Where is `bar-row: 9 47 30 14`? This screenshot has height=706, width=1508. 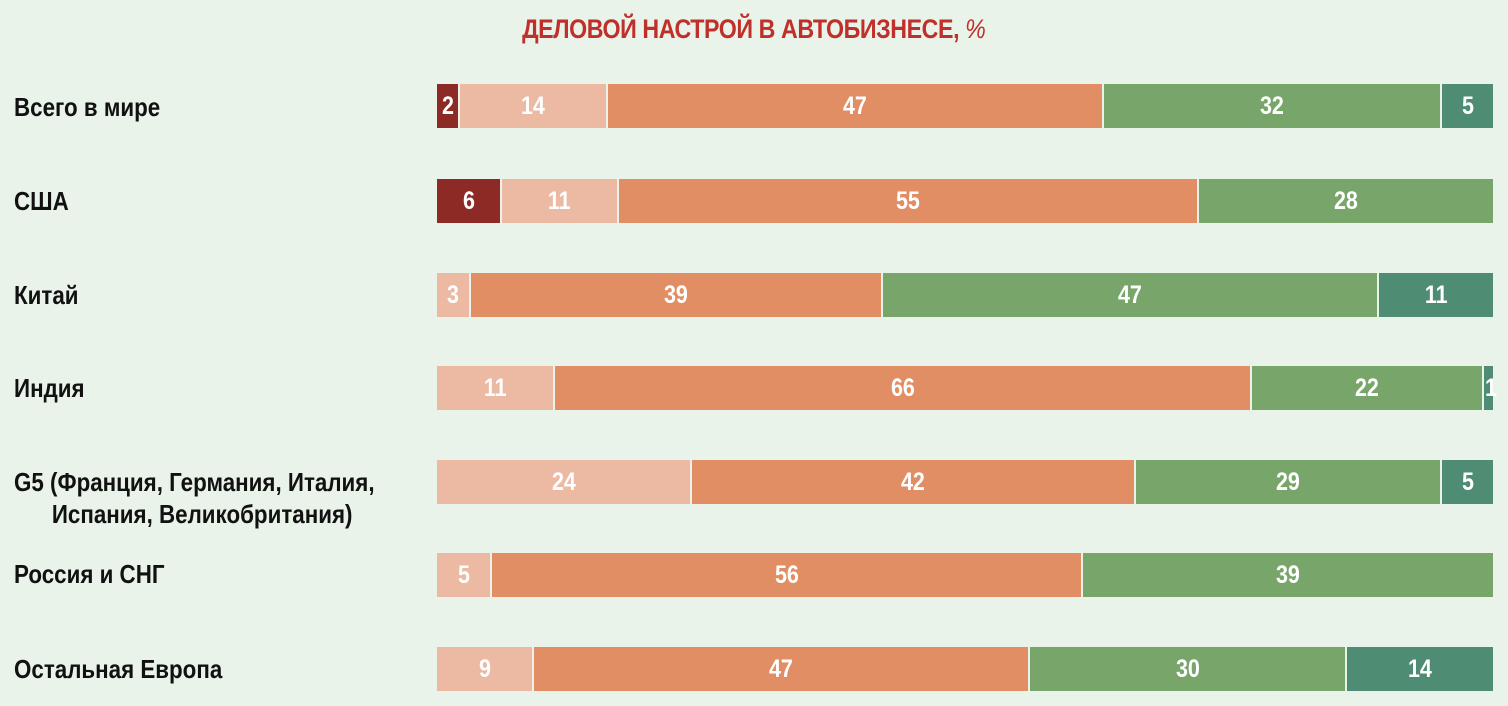
bar-row: 9 47 30 14 is located at coordinates (965, 669).